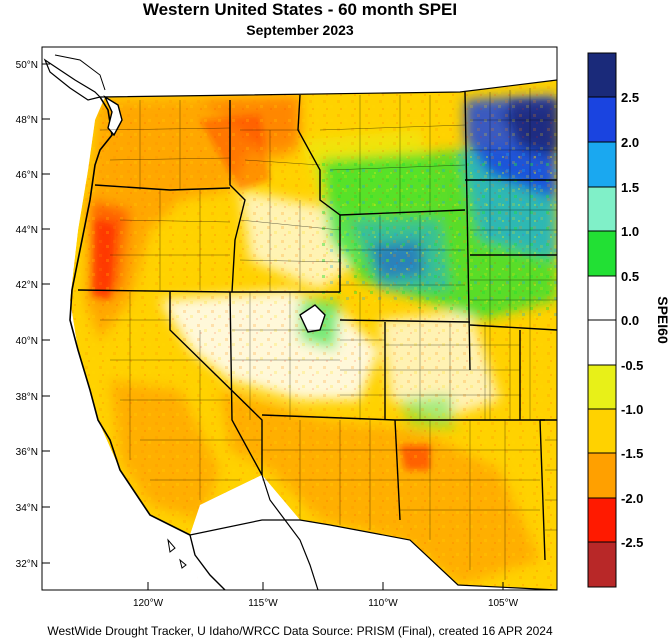 The height and width of the screenshot is (641, 670). Describe the element at coordinates (632, 453) in the screenshot. I see `colorbar-tick-label: -1.5` at that location.